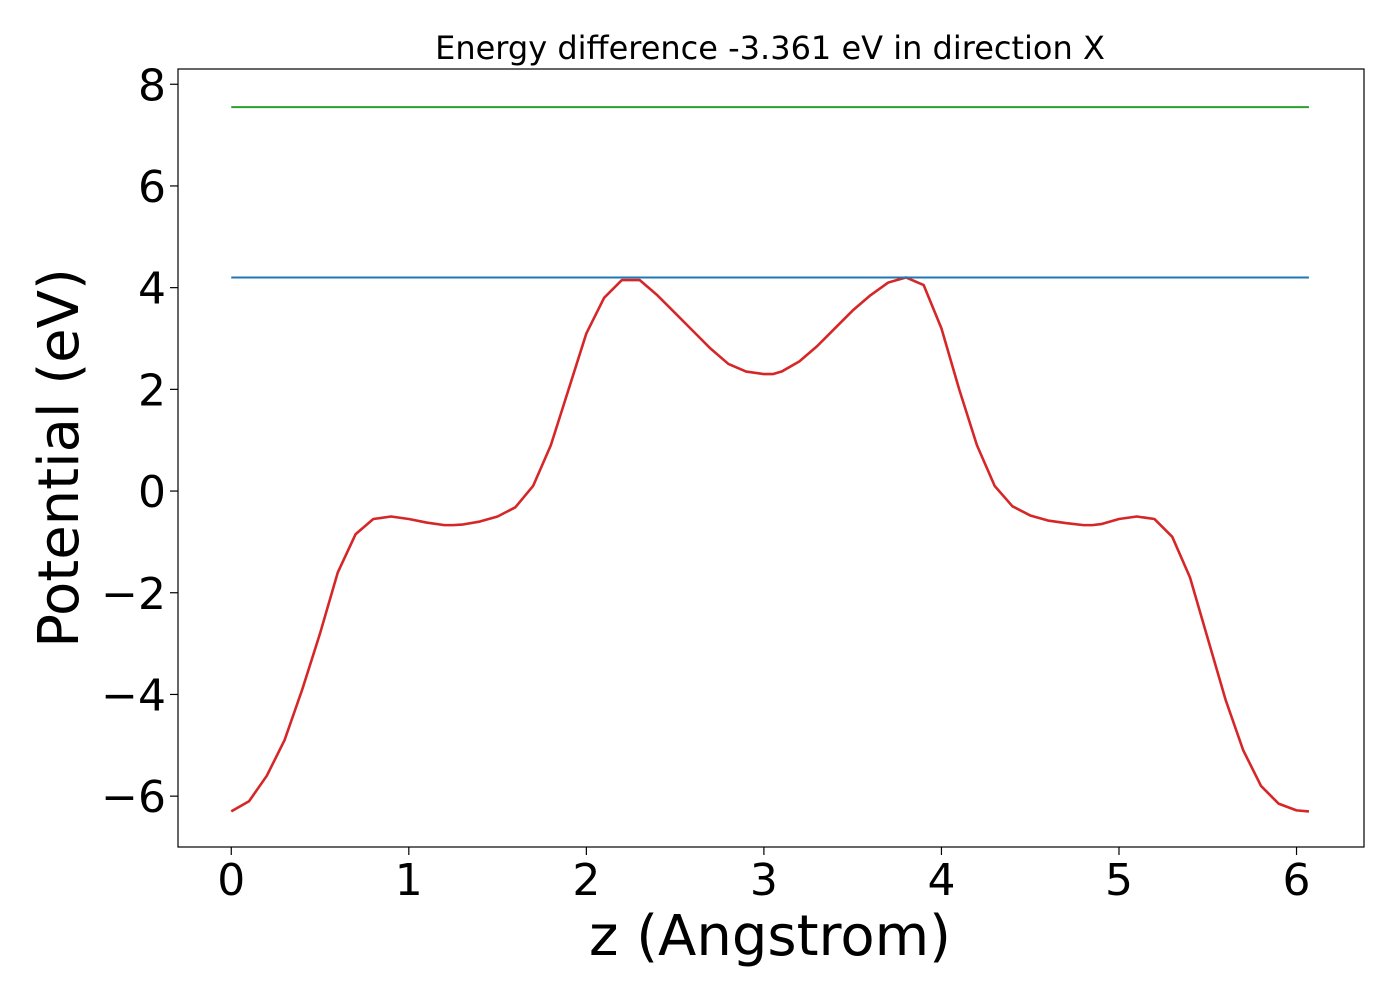 The image size is (1400, 1000). I want to click on x-tick-label: 1, so click(409, 880).